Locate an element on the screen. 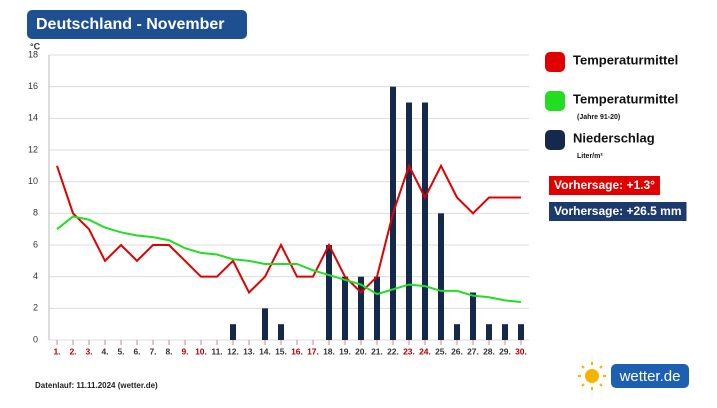 This screenshot has width=717, height=408. x-tick-label: 3. is located at coordinates (88, 351).